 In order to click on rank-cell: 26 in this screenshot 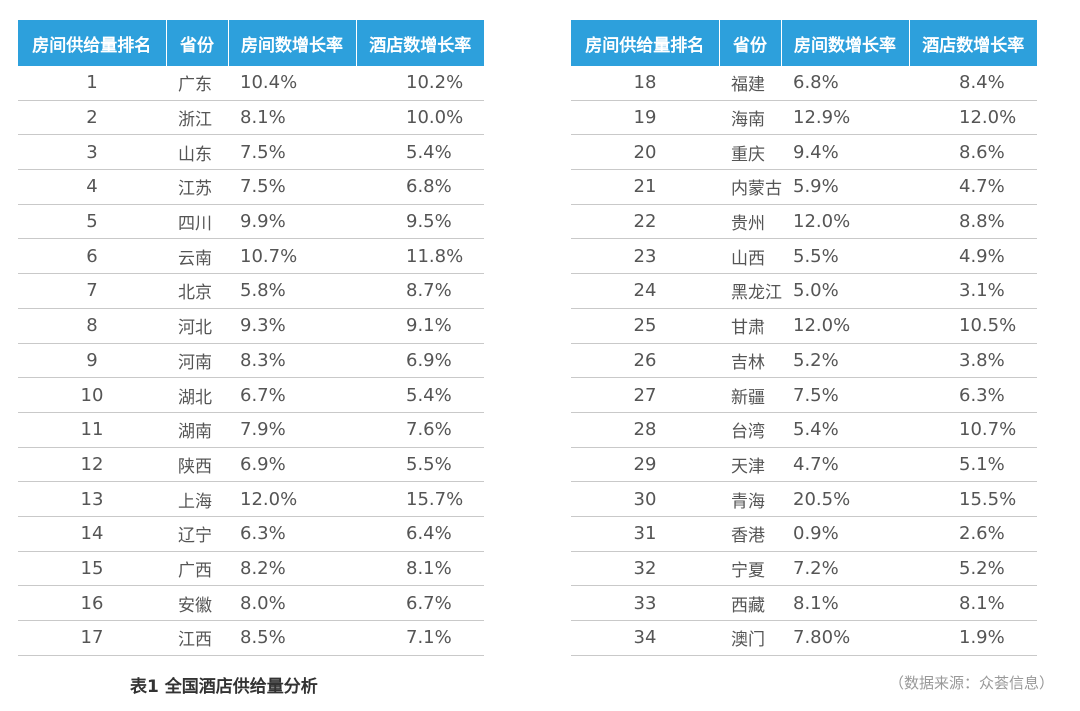, I will do `click(645, 361)`.